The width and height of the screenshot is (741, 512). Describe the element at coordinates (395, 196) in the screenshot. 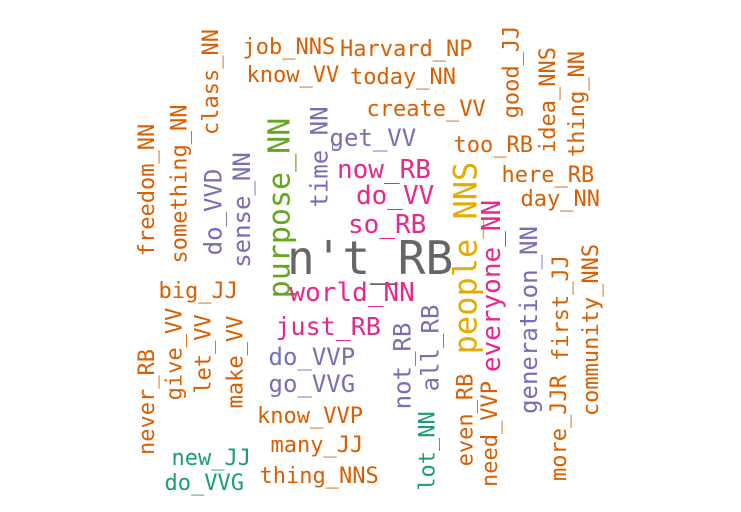

I see `word-do-vv: do_VV` at that location.